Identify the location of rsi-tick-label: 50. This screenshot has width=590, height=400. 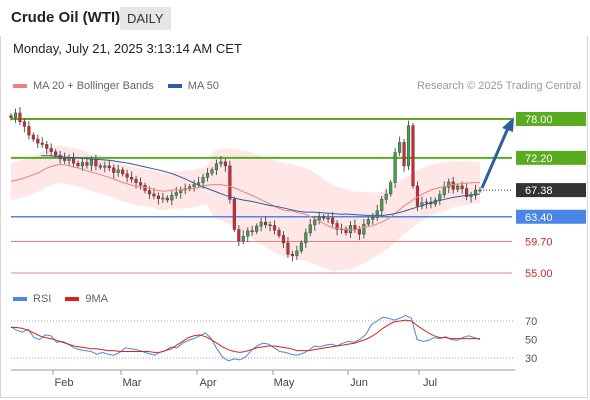
(531, 341).